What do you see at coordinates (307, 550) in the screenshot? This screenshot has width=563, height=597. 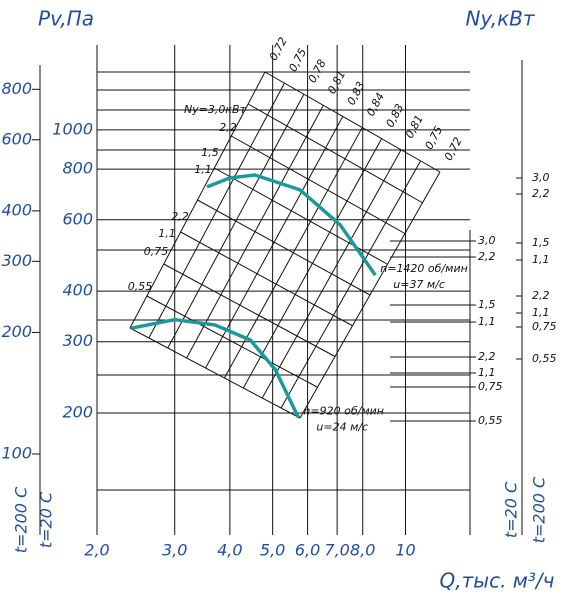 I see `x-tick-label: 6,0` at bounding box center [307, 550].